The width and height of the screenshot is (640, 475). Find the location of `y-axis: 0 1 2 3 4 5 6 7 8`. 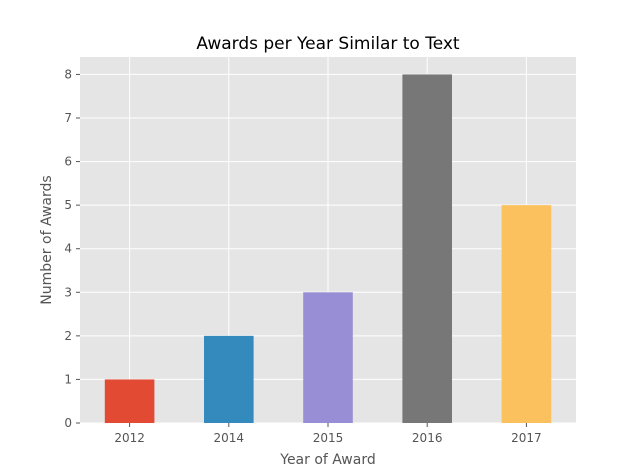

y-axis: 0 1 2 3 4 5 6 7 8 is located at coordinates (72, 248).